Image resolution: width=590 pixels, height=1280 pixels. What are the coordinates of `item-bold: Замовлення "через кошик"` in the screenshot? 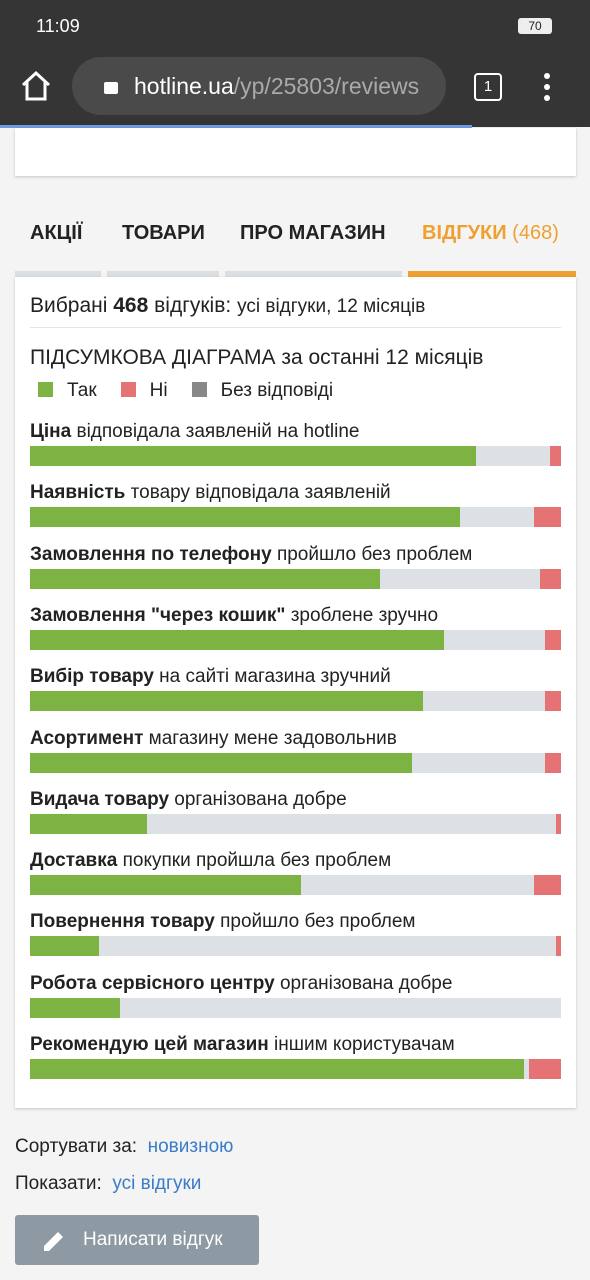 It's located at (158, 615).